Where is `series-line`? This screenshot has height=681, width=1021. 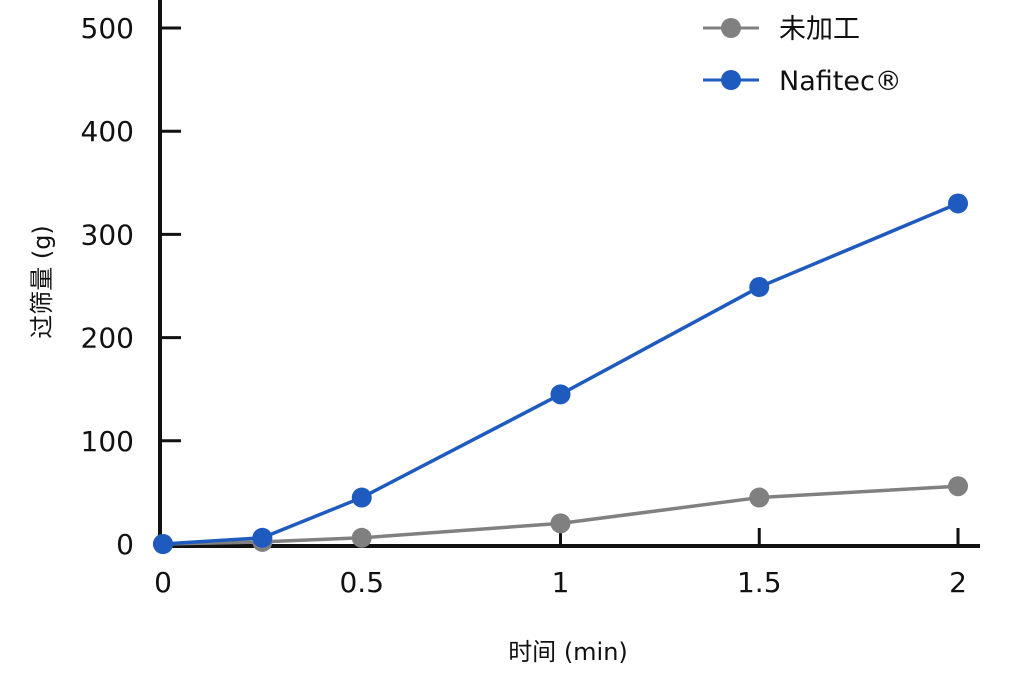 series-line is located at coordinates (560, 515).